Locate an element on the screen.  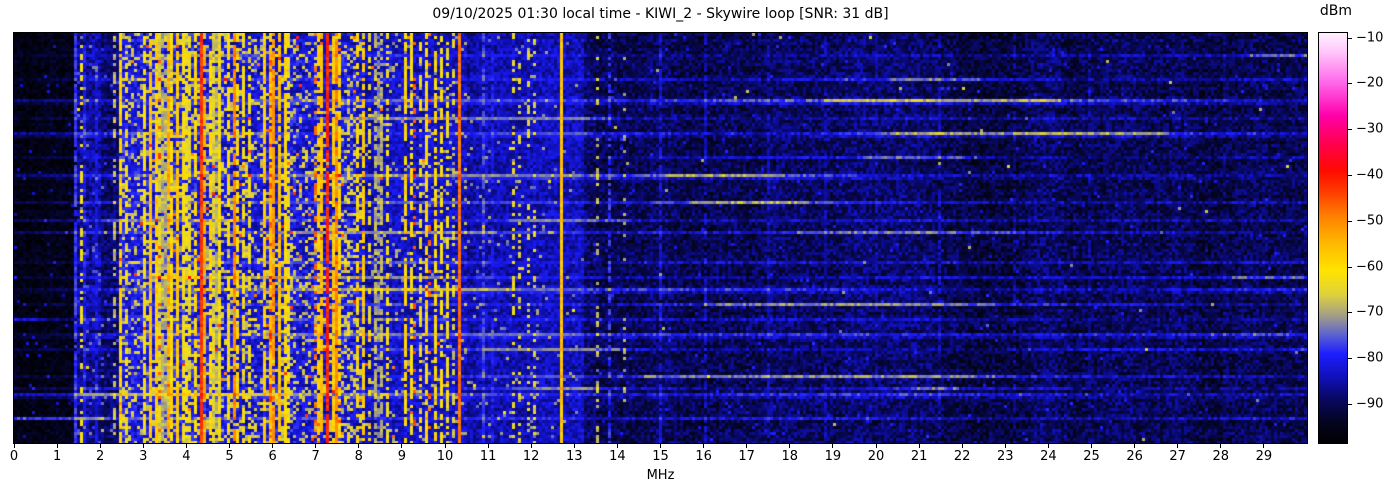
x-tick-label: 14 is located at coordinates (617, 456).